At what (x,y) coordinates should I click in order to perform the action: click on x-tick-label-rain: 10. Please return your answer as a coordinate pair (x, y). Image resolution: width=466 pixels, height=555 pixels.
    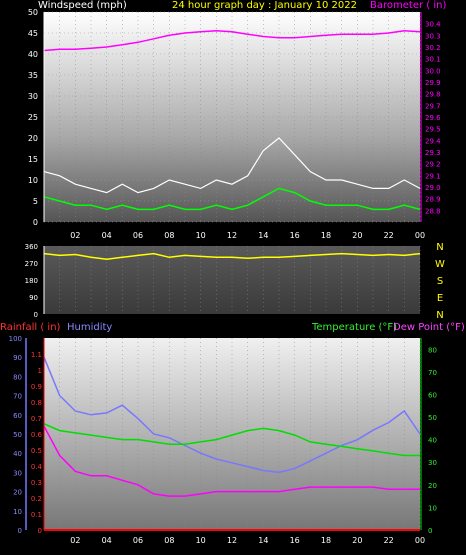
    Looking at the image, I should click on (201, 540).